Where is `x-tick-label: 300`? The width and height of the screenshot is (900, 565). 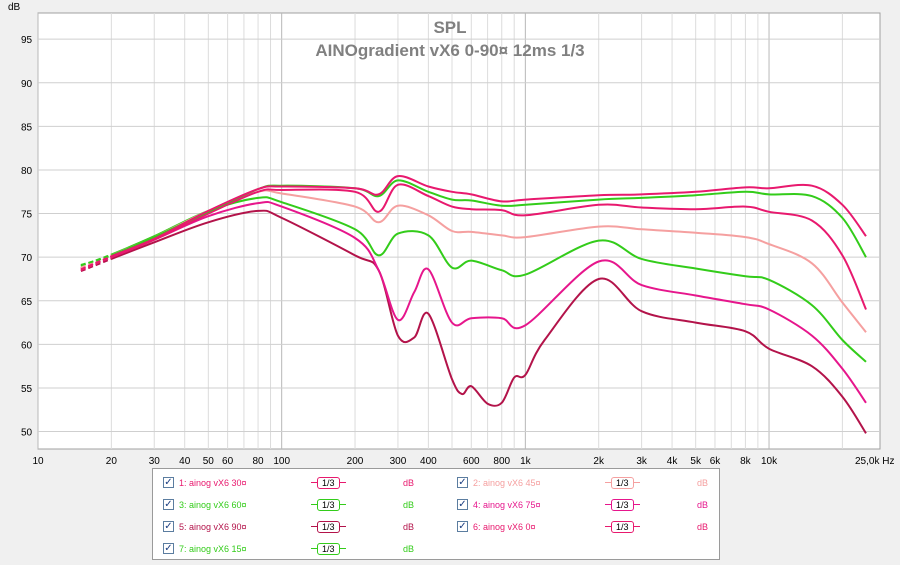
x-tick-label: 300 is located at coordinates (398, 461).